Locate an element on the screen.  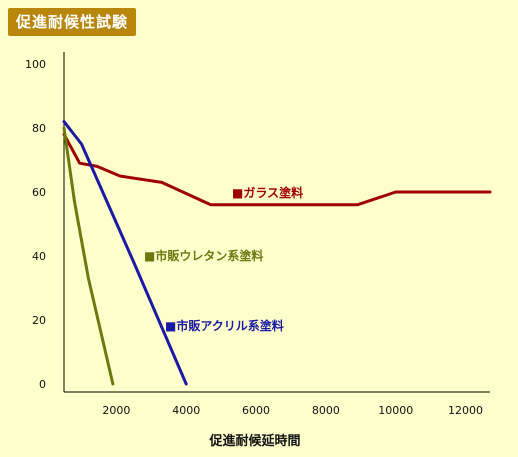
x-tick-label: 6000 is located at coordinates (256, 410).